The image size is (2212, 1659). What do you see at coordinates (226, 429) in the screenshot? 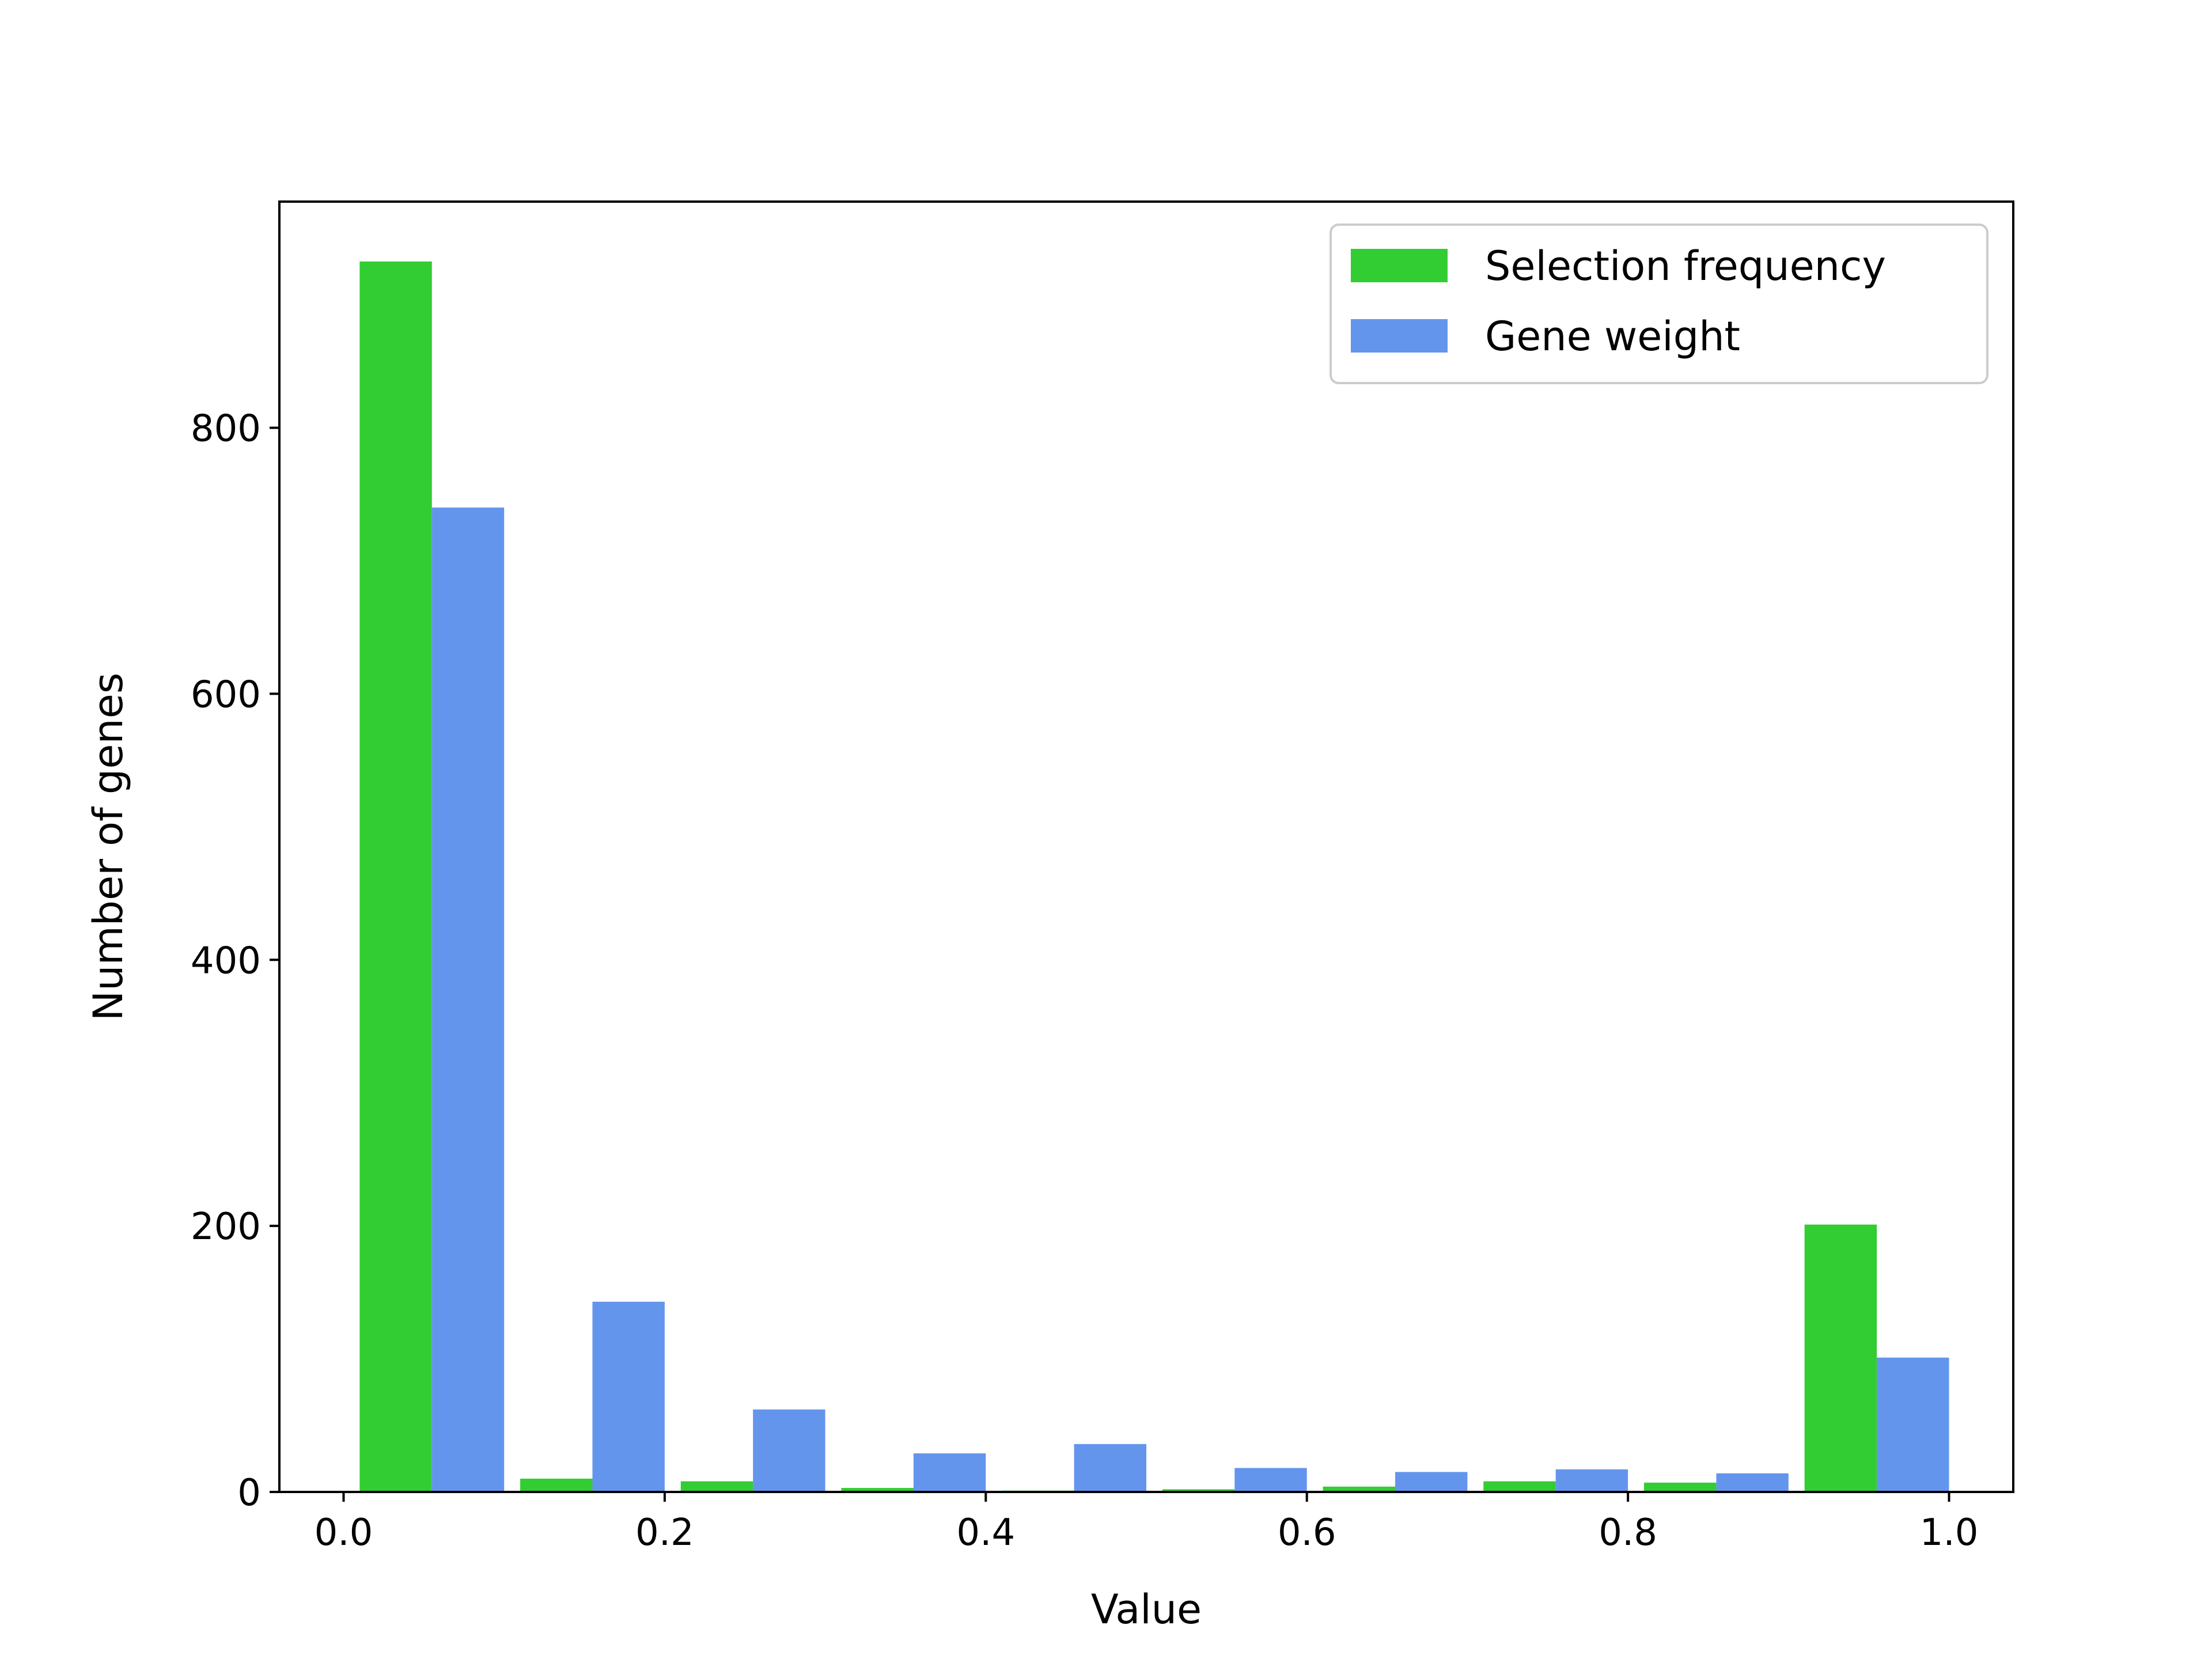
I see `y-tick-label: 800` at bounding box center [226, 429].